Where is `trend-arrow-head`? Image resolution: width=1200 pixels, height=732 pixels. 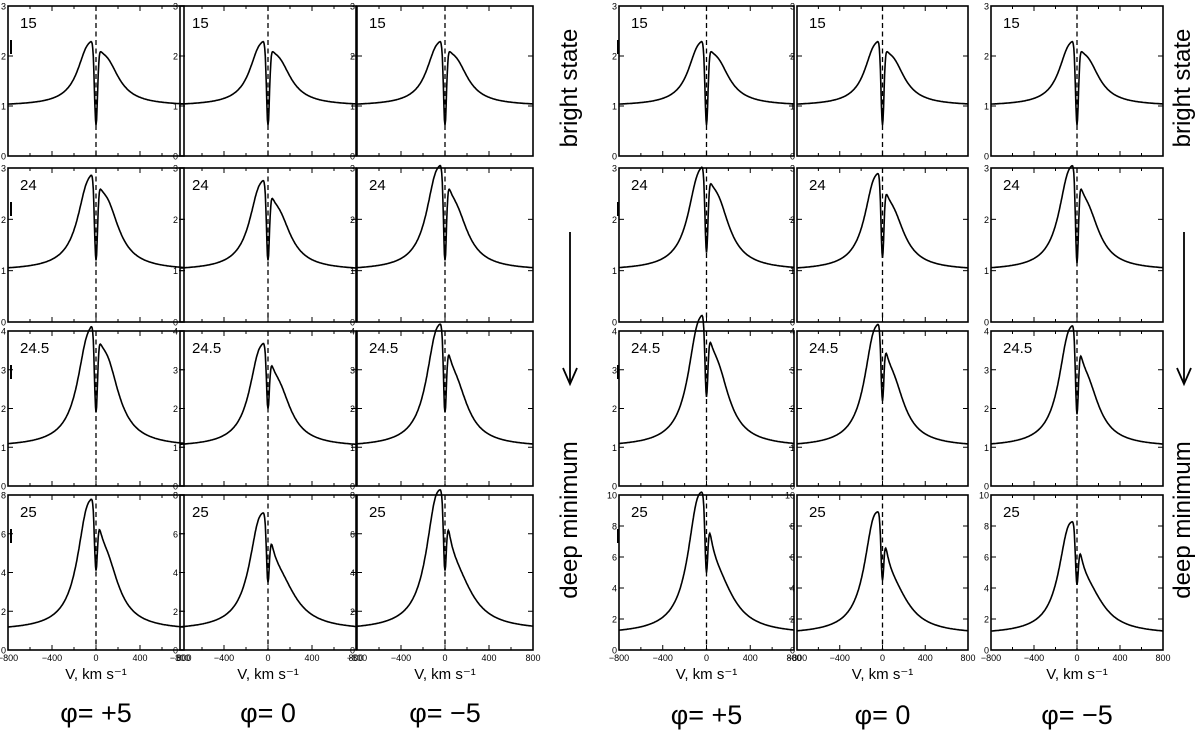
trend-arrow-head is located at coordinates (1184, 377).